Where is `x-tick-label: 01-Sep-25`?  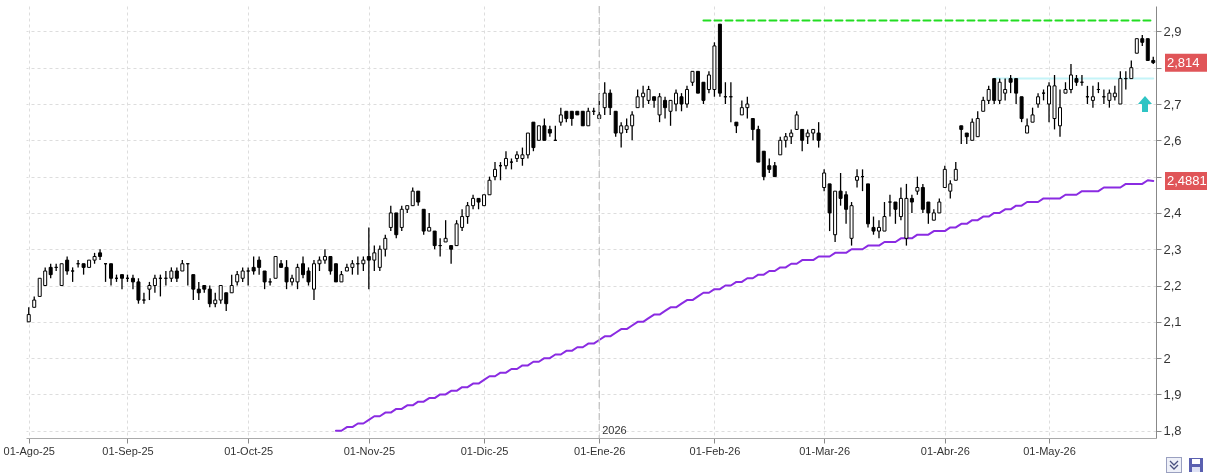
x-tick-label: 01-Sep-25 is located at coordinates (128, 450).